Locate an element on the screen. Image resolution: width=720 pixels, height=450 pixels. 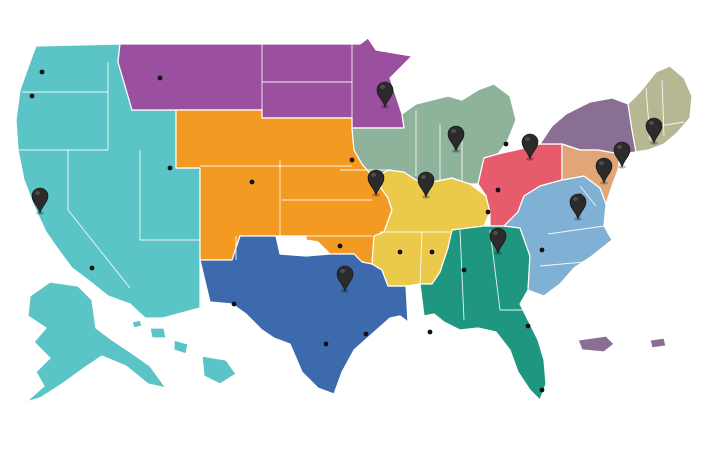
region-virgin-islands is located at coordinates (658, 343).